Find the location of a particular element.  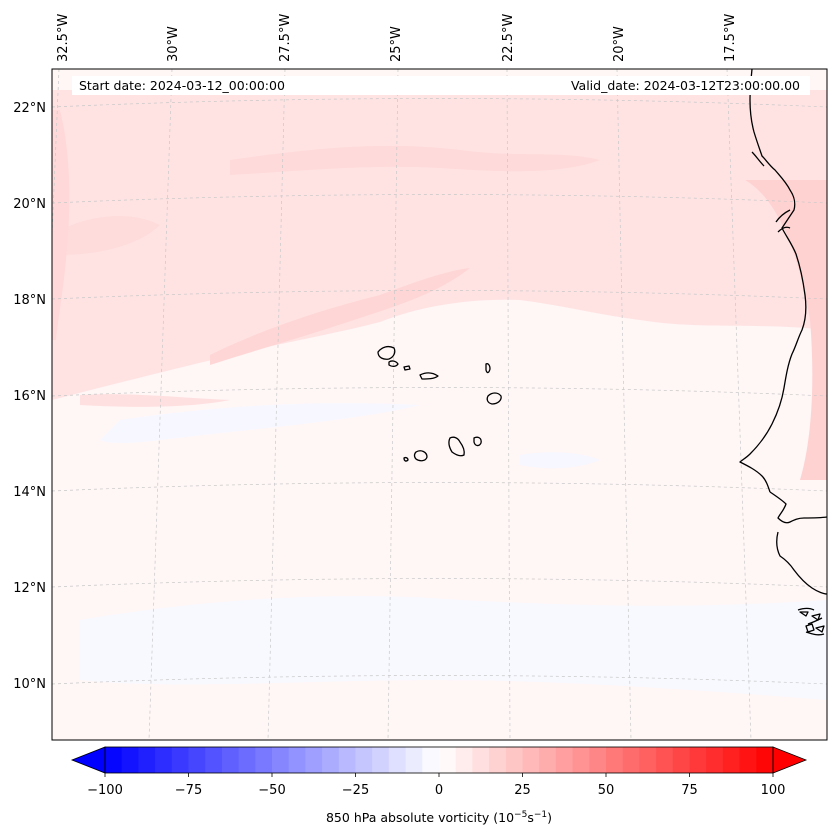

meridian-20w is located at coordinates (624, 404).